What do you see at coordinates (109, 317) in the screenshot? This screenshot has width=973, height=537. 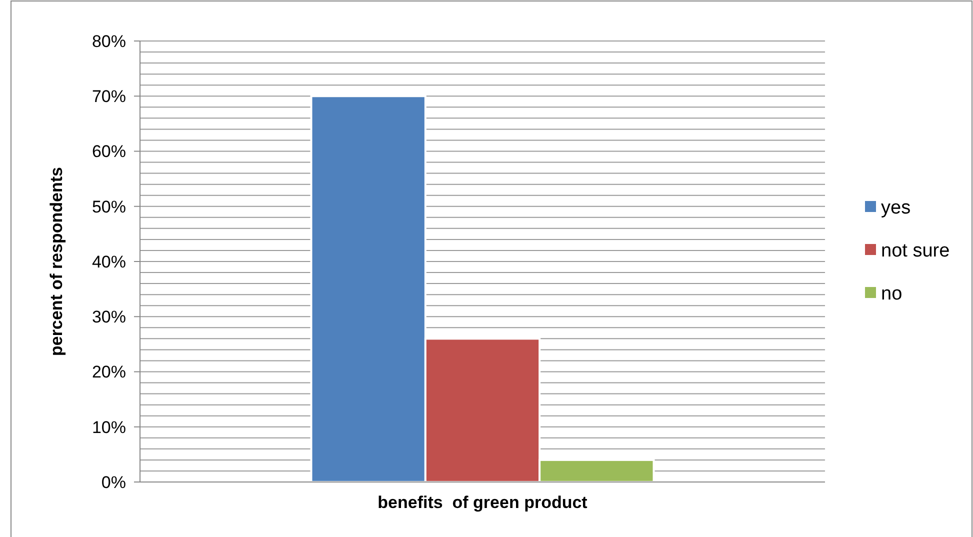 I see `y-tick-label: 30%` at bounding box center [109, 317].